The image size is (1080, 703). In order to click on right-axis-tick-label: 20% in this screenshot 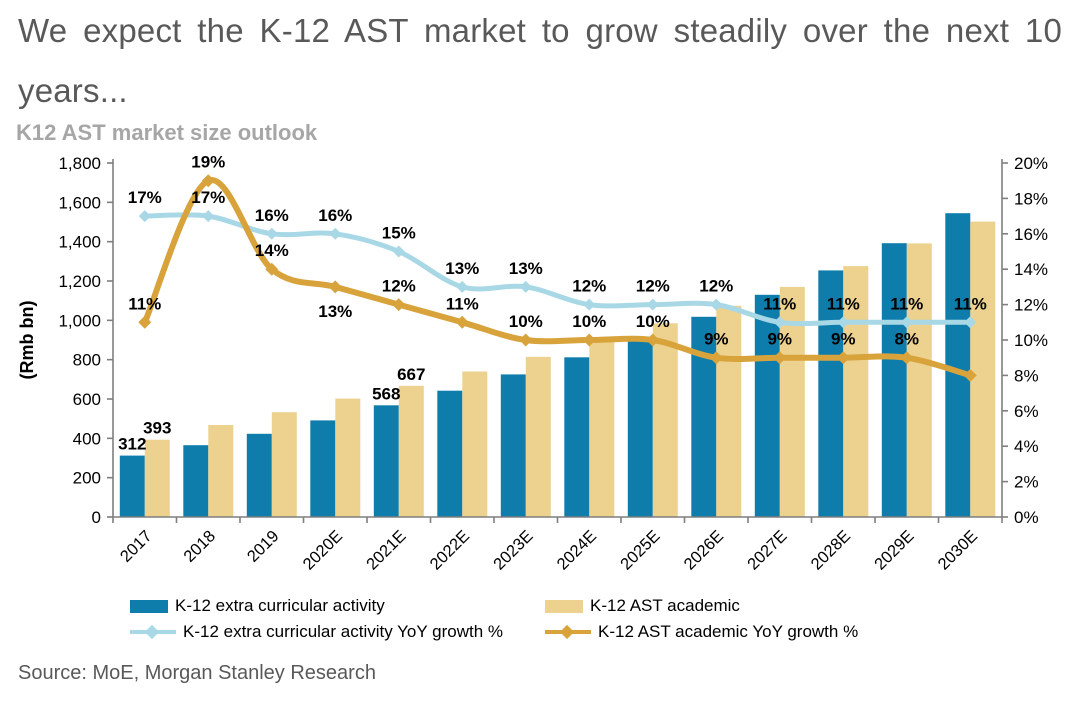, I will do `click(1031, 163)`.